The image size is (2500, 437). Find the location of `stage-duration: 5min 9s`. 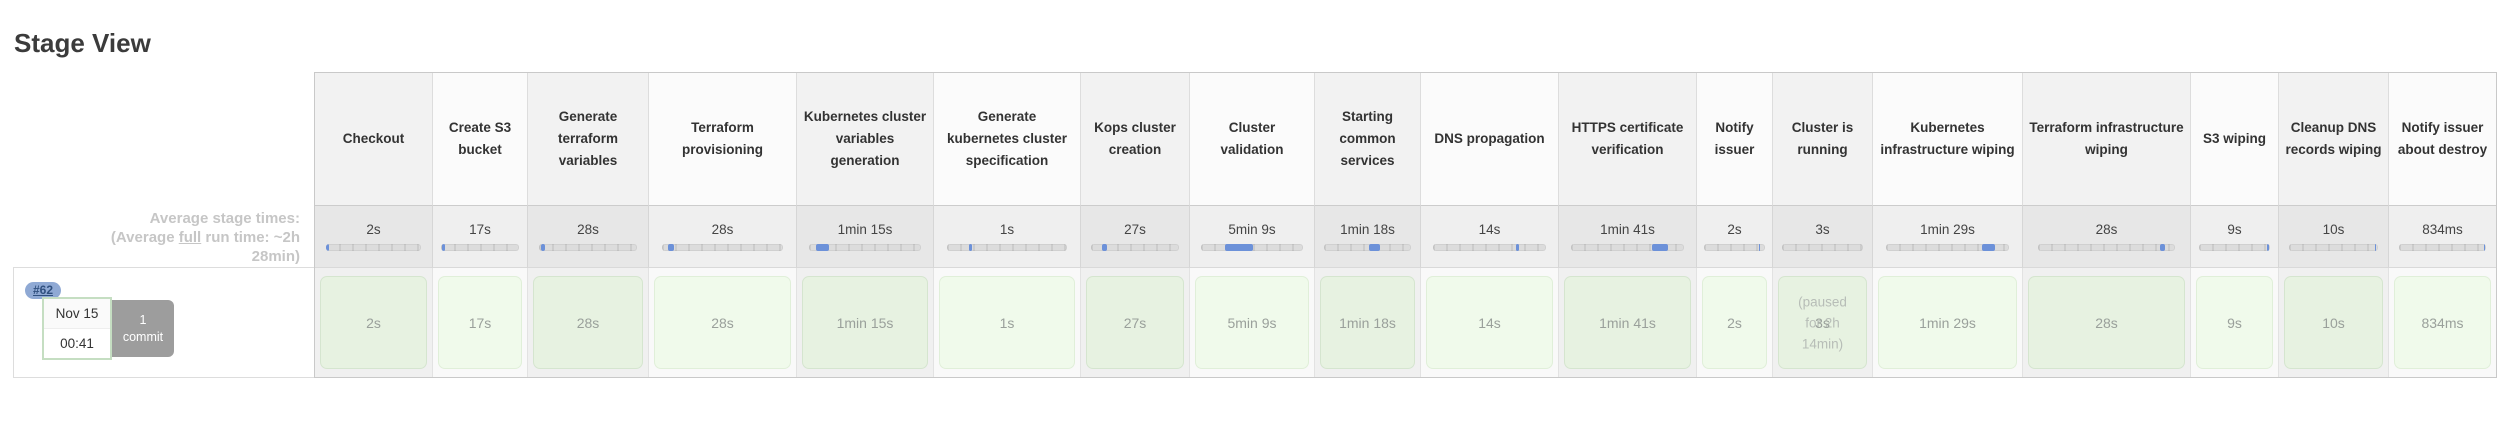

stage-duration: 5min 9s is located at coordinates (1252, 322).